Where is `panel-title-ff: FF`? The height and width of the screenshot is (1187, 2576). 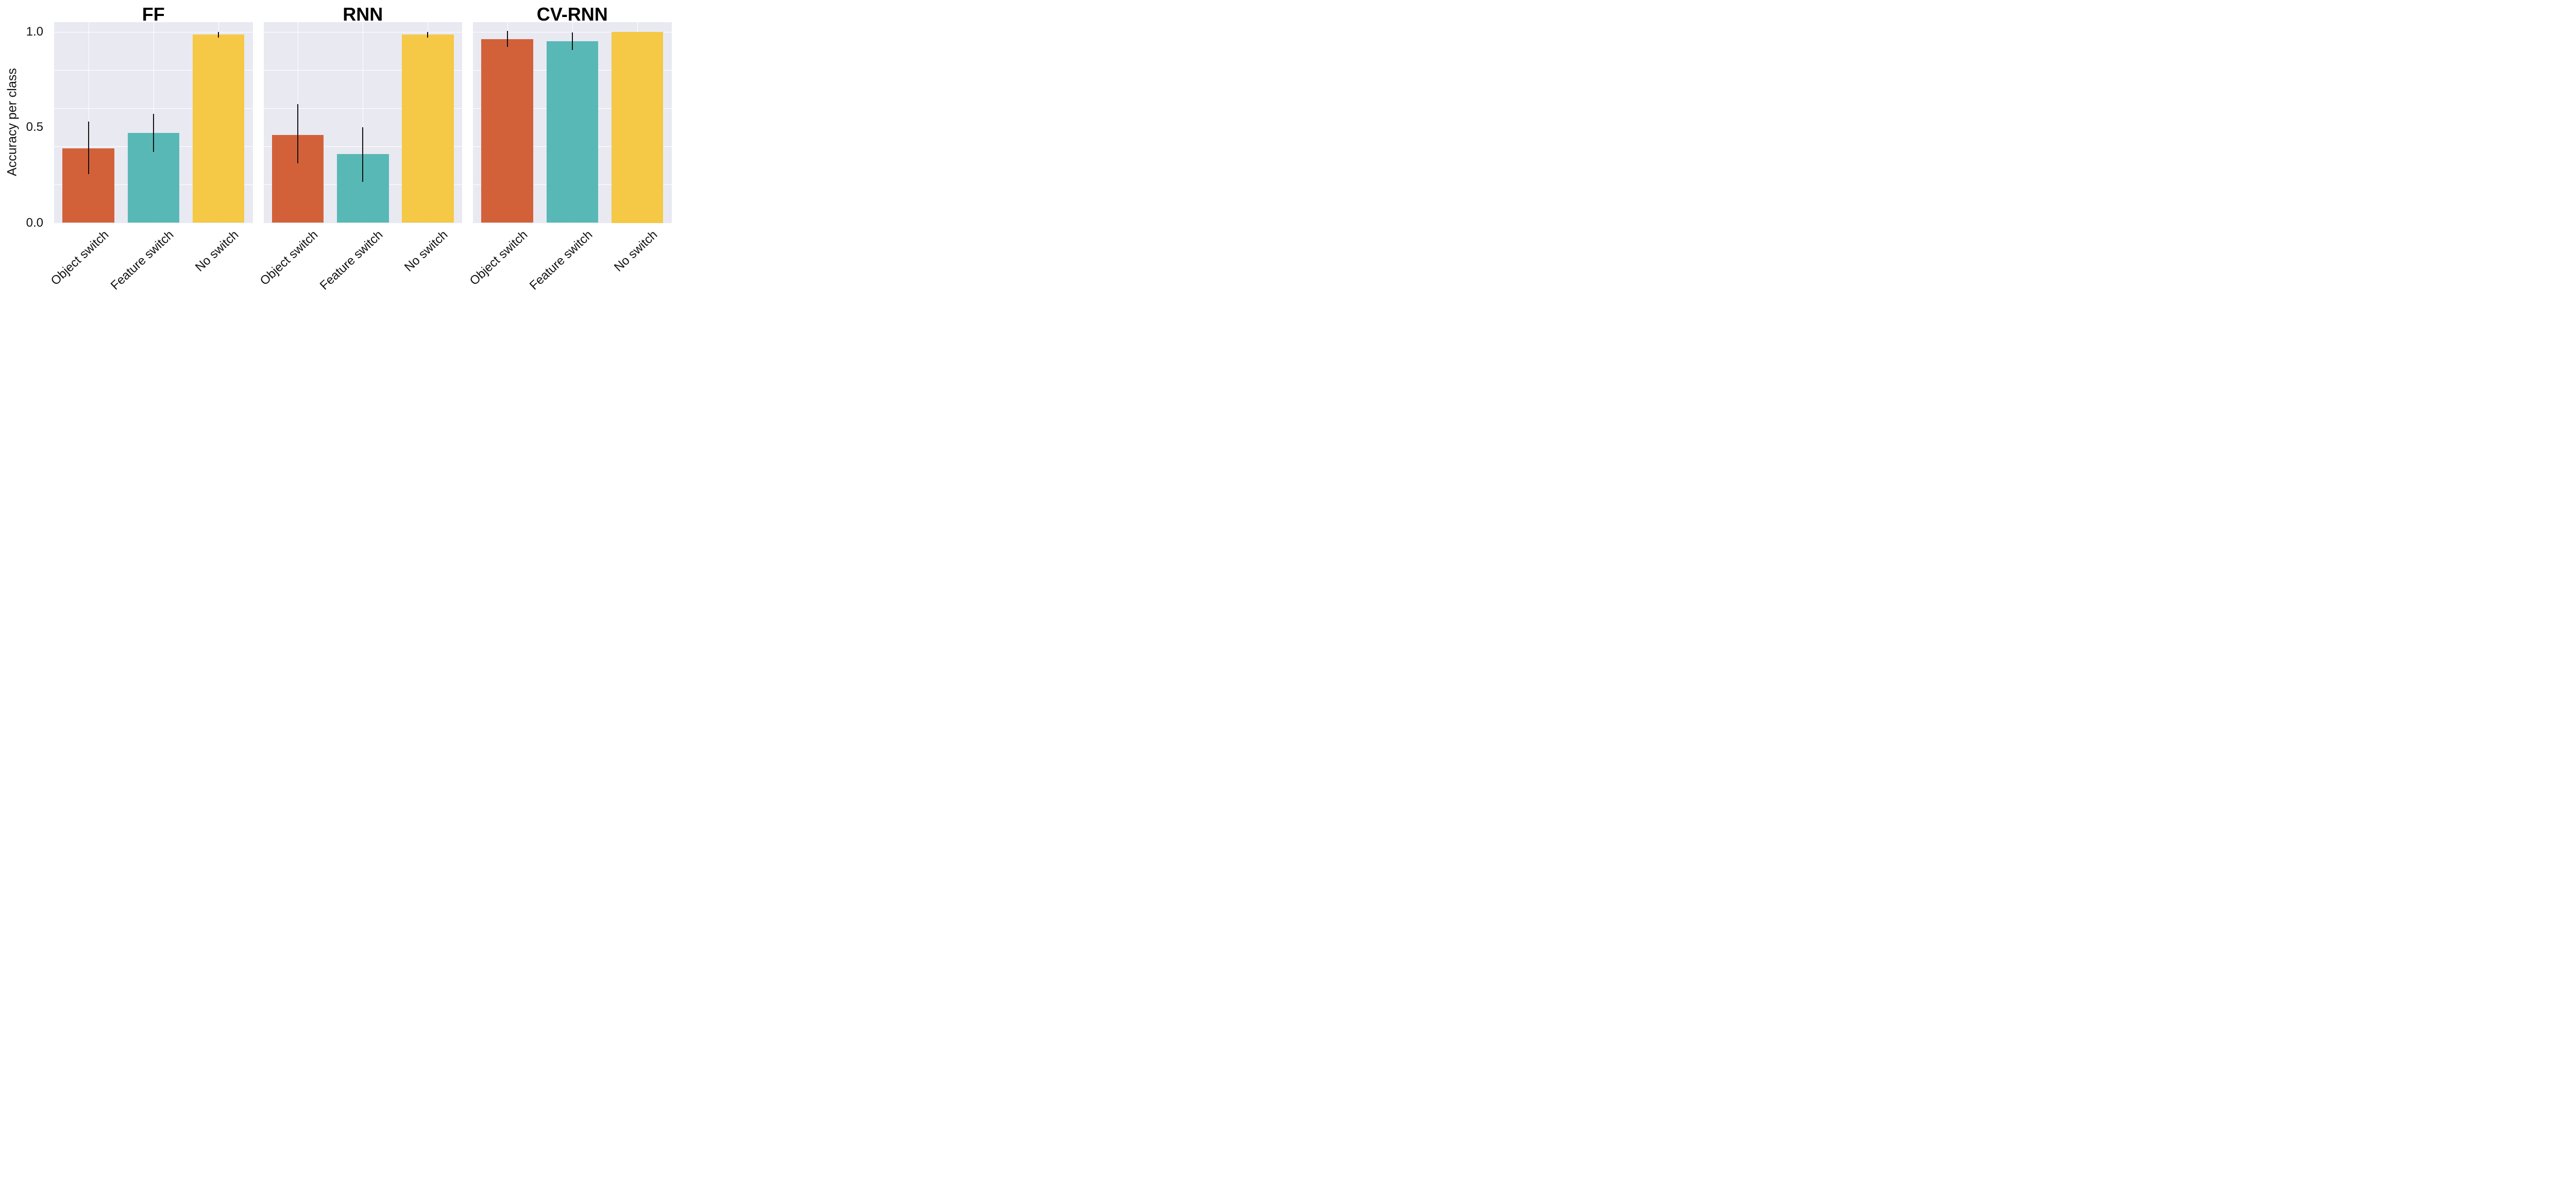 panel-title-ff: FF is located at coordinates (153, 14).